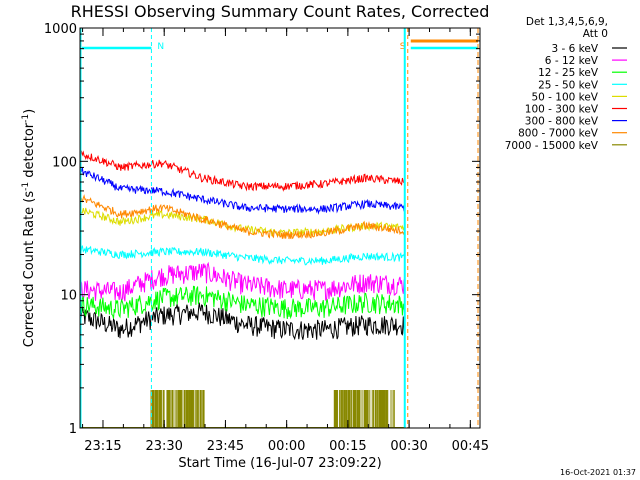 The width and height of the screenshot is (640, 480). I want to click on marker-label-1: S, so click(403, 47).